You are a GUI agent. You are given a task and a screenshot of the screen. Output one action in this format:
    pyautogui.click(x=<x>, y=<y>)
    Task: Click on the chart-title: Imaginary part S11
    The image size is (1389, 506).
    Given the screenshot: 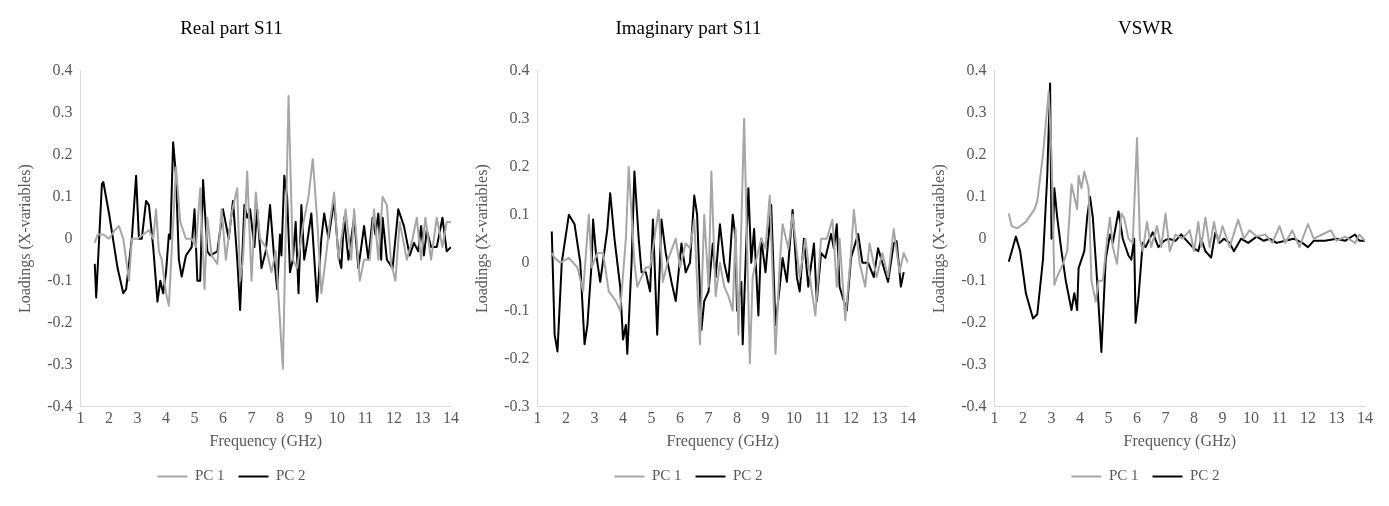 What is the action you would take?
    pyautogui.click(x=688, y=28)
    